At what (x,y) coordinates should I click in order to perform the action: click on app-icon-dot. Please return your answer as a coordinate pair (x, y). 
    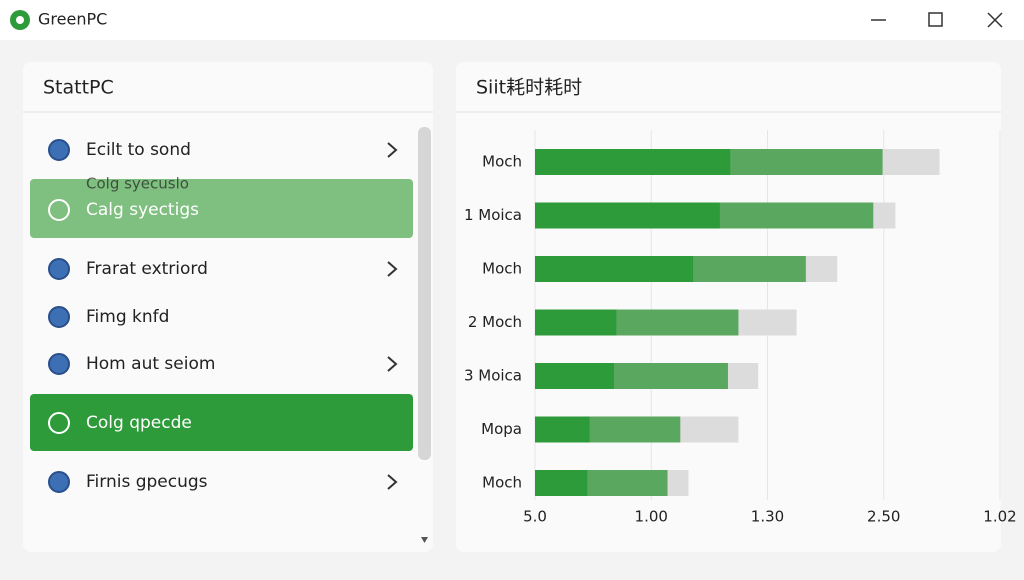
    Looking at the image, I should click on (20, 20).